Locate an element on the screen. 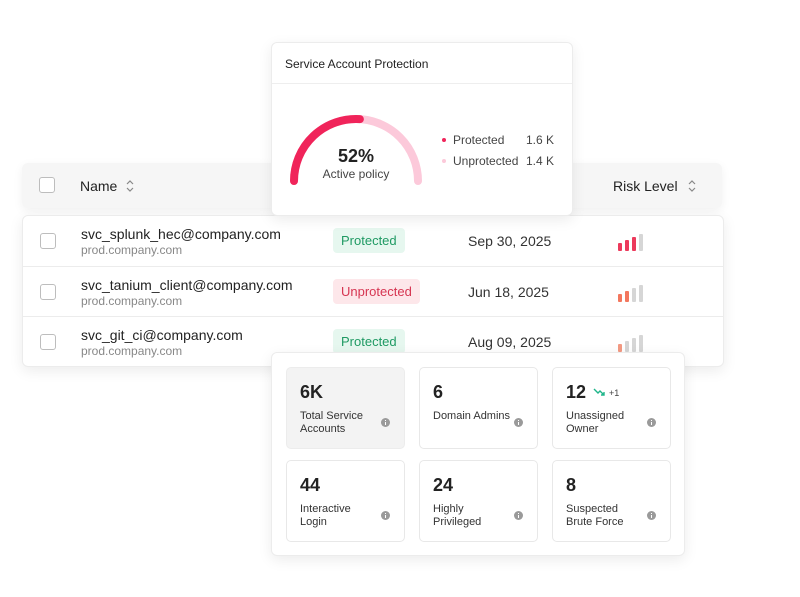 The width and height of the screenshot is (800, 597). account-name: svc_git_ci@company.com is located at coordinates (162, 335).